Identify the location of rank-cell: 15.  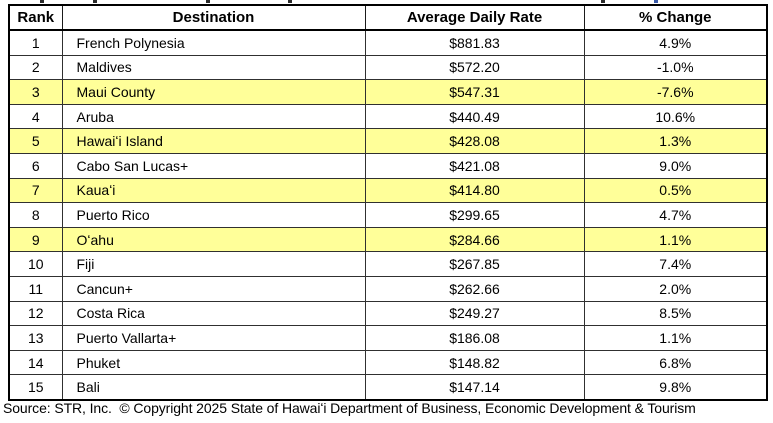
(35, 387).